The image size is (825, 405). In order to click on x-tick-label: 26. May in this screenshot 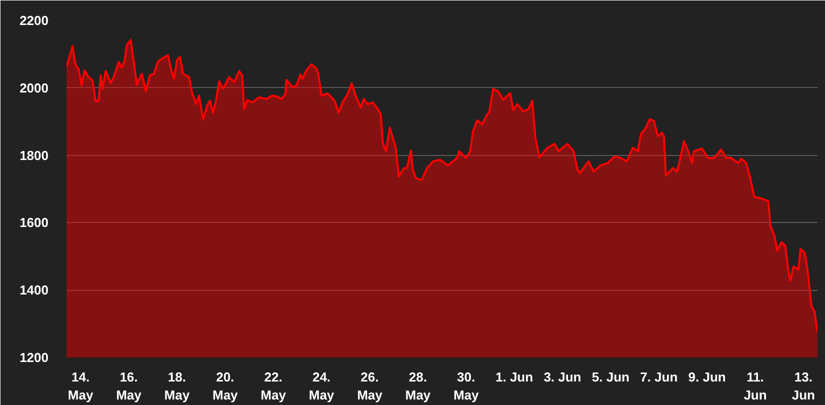, I will do `click(370, 386)`.